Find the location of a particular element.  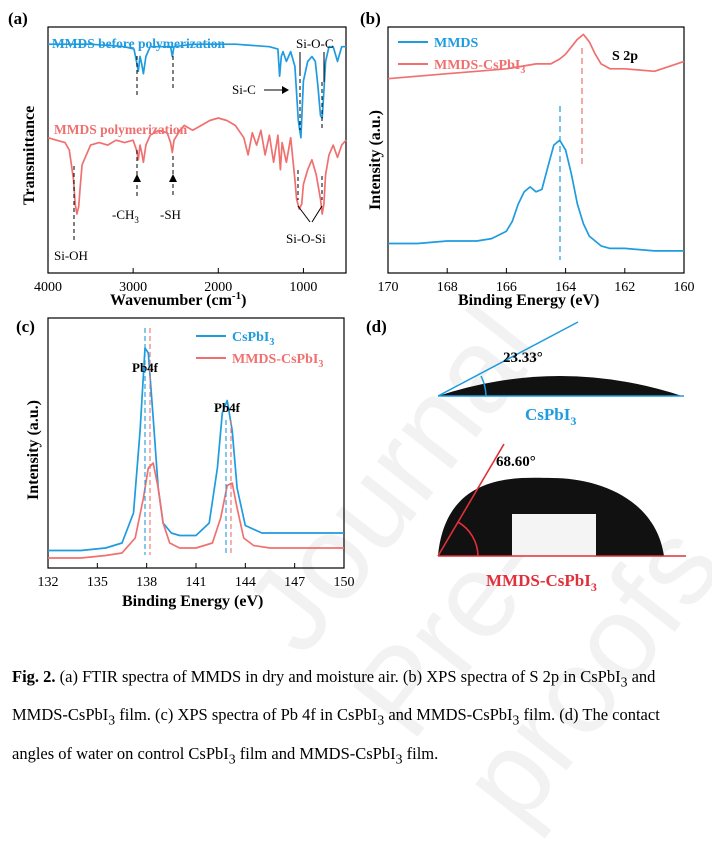

panel-b-tick-label-1: 170 is located at coordinates (388, 287).